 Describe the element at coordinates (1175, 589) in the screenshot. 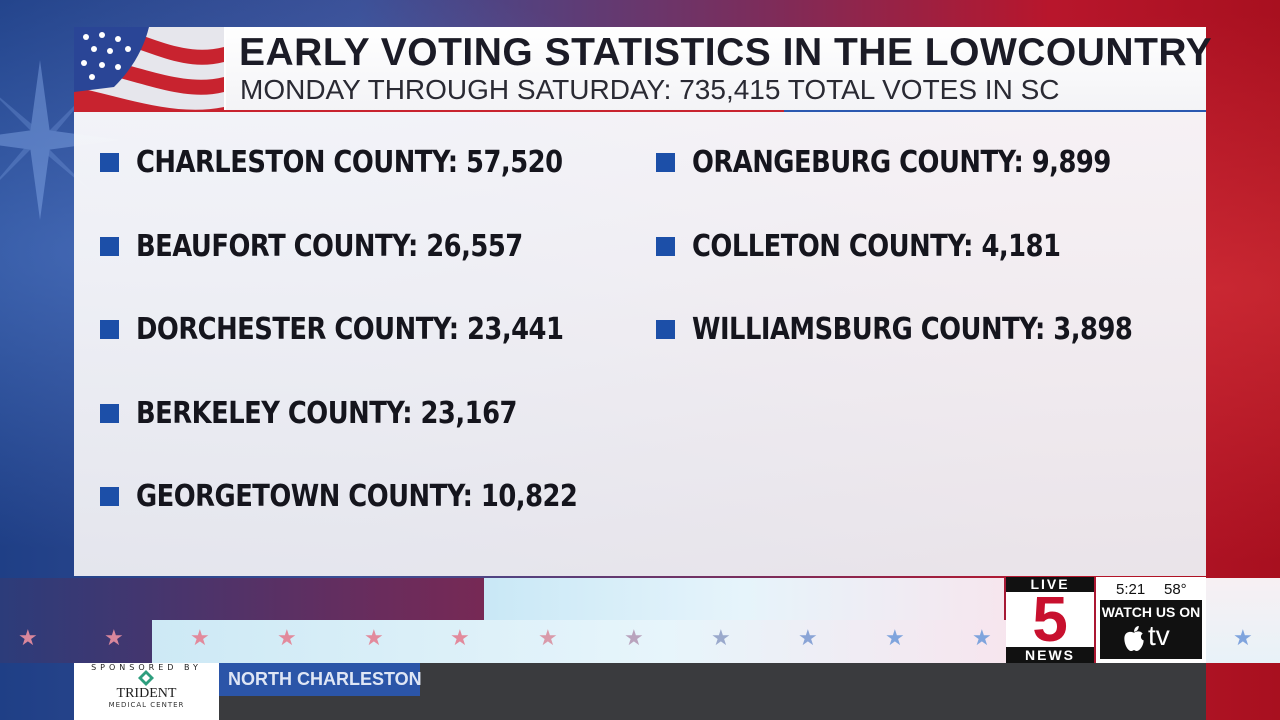

I see `temperature: 58°` at that location.